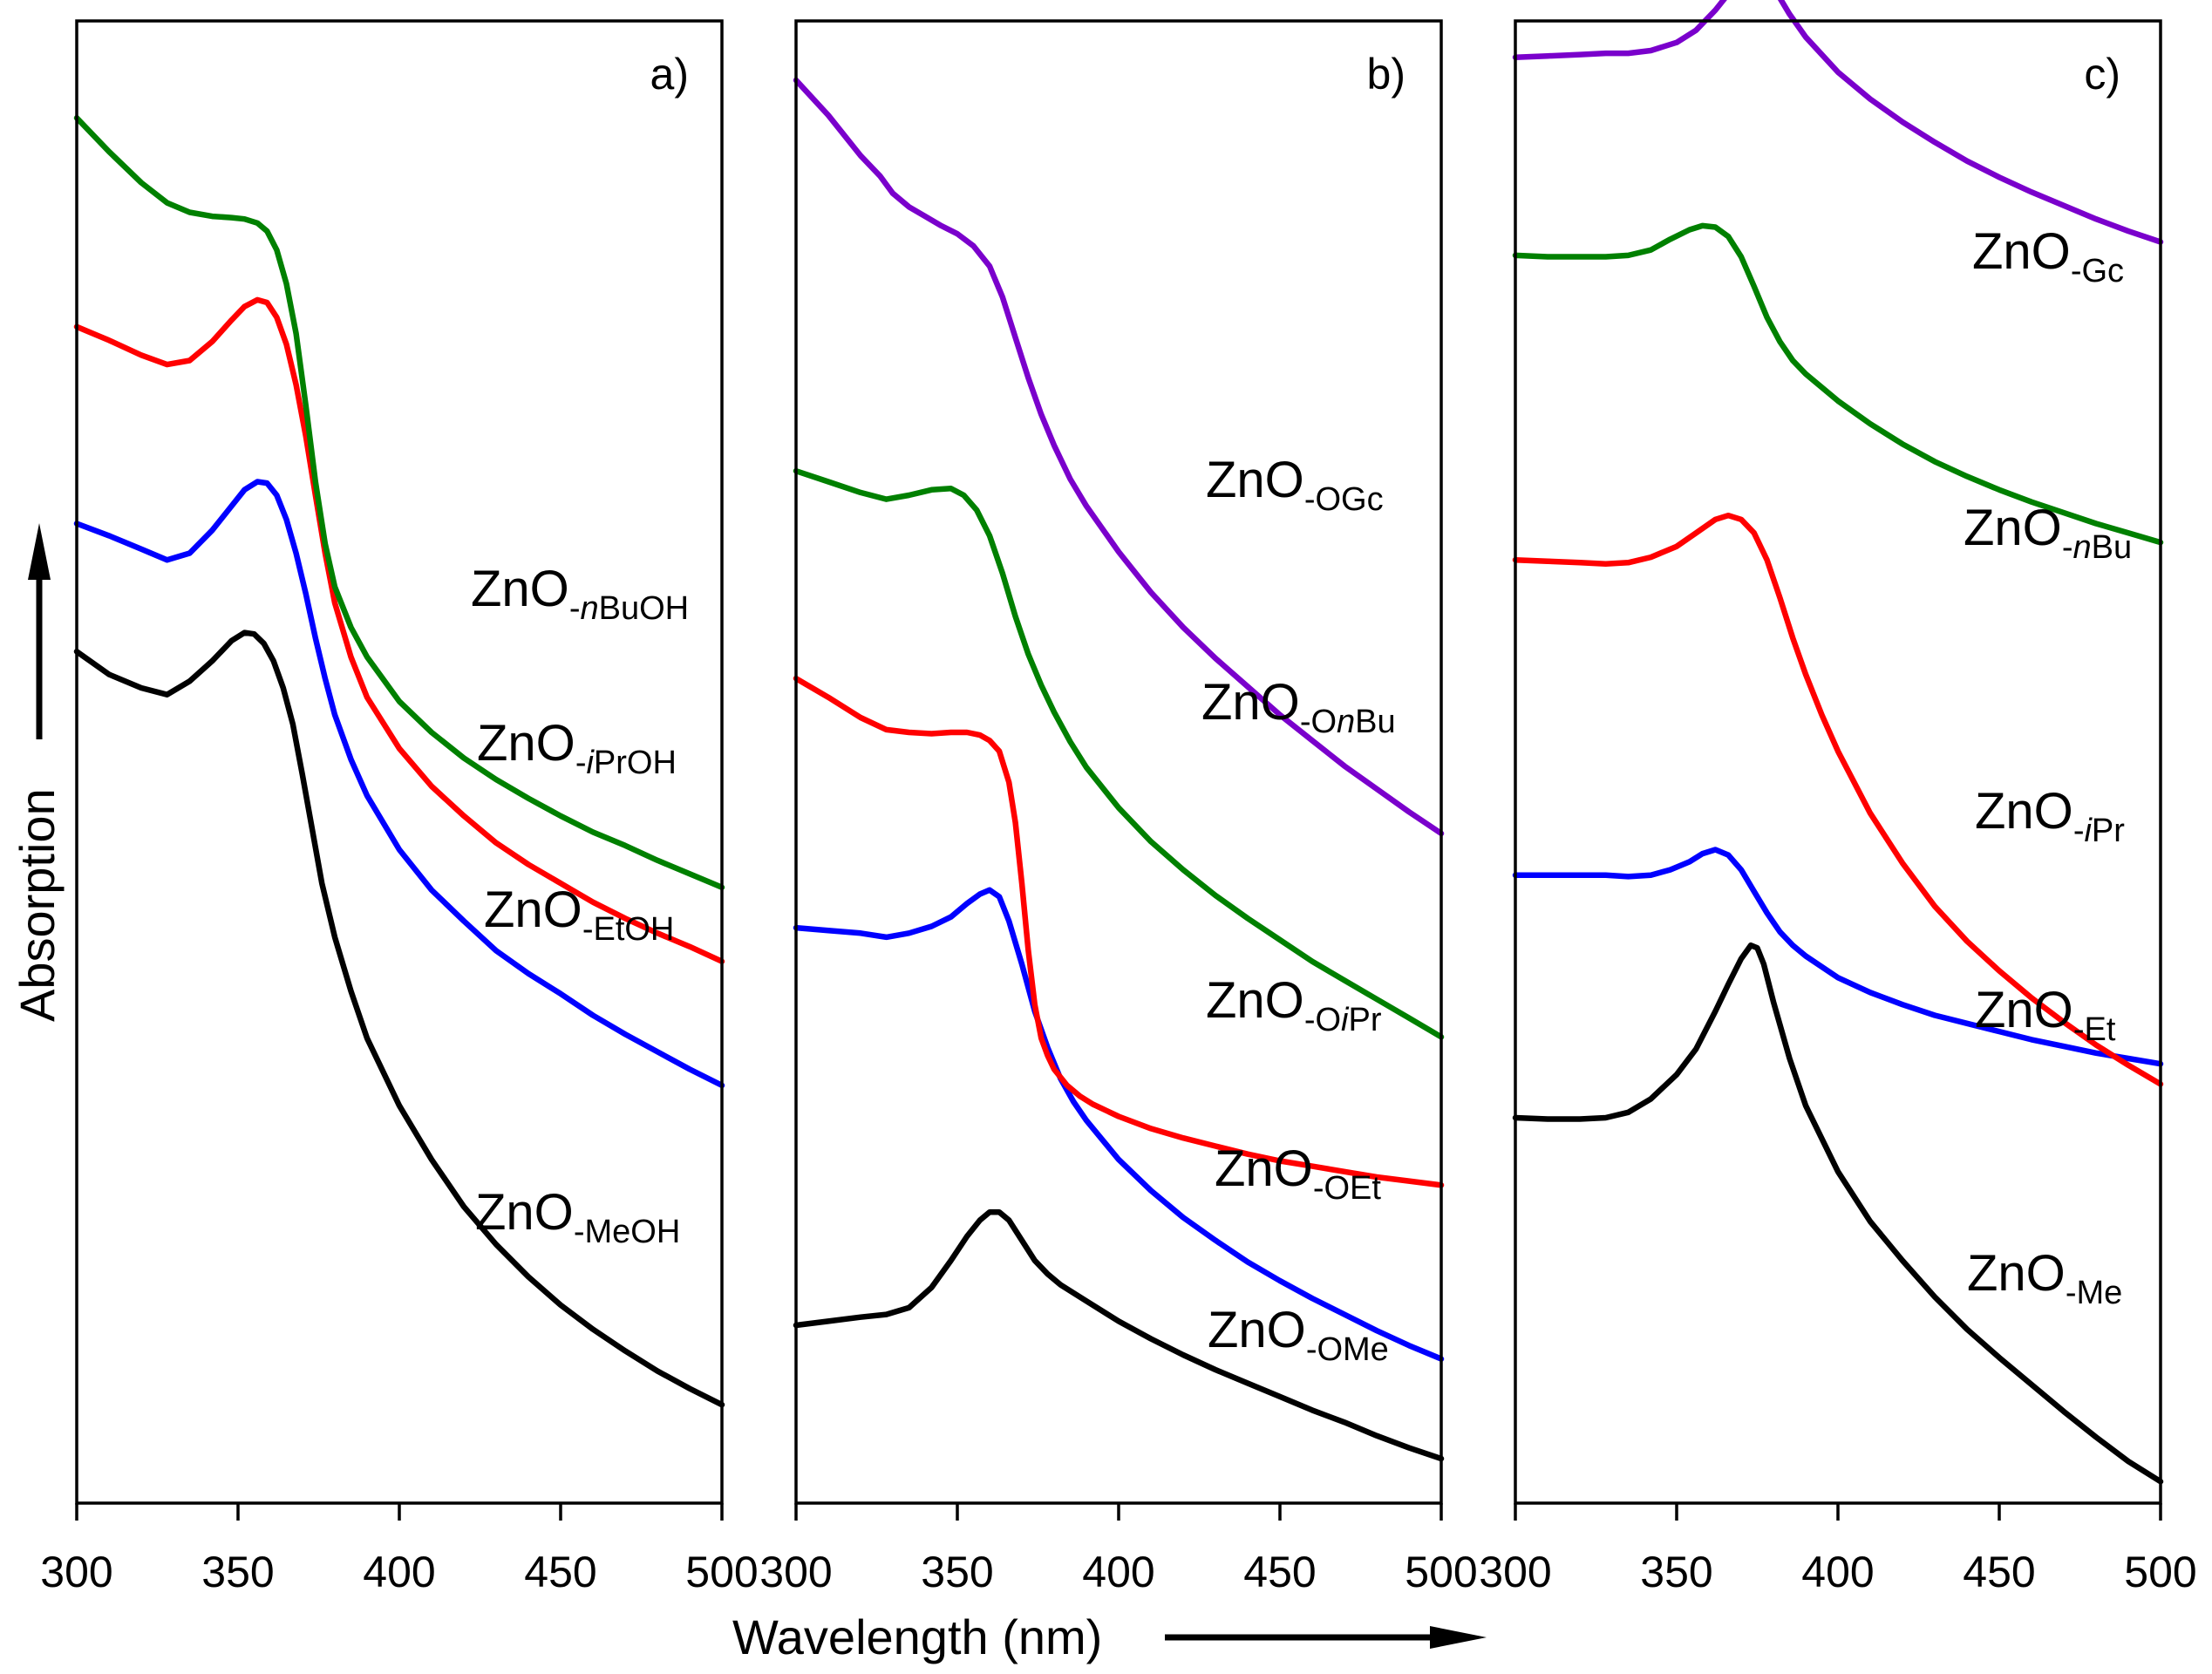 The height and width of the screenshot is (1674, 2212). I want to click on panel-a-legend-etoh: ZnO-EtOH, so click(579, 914).